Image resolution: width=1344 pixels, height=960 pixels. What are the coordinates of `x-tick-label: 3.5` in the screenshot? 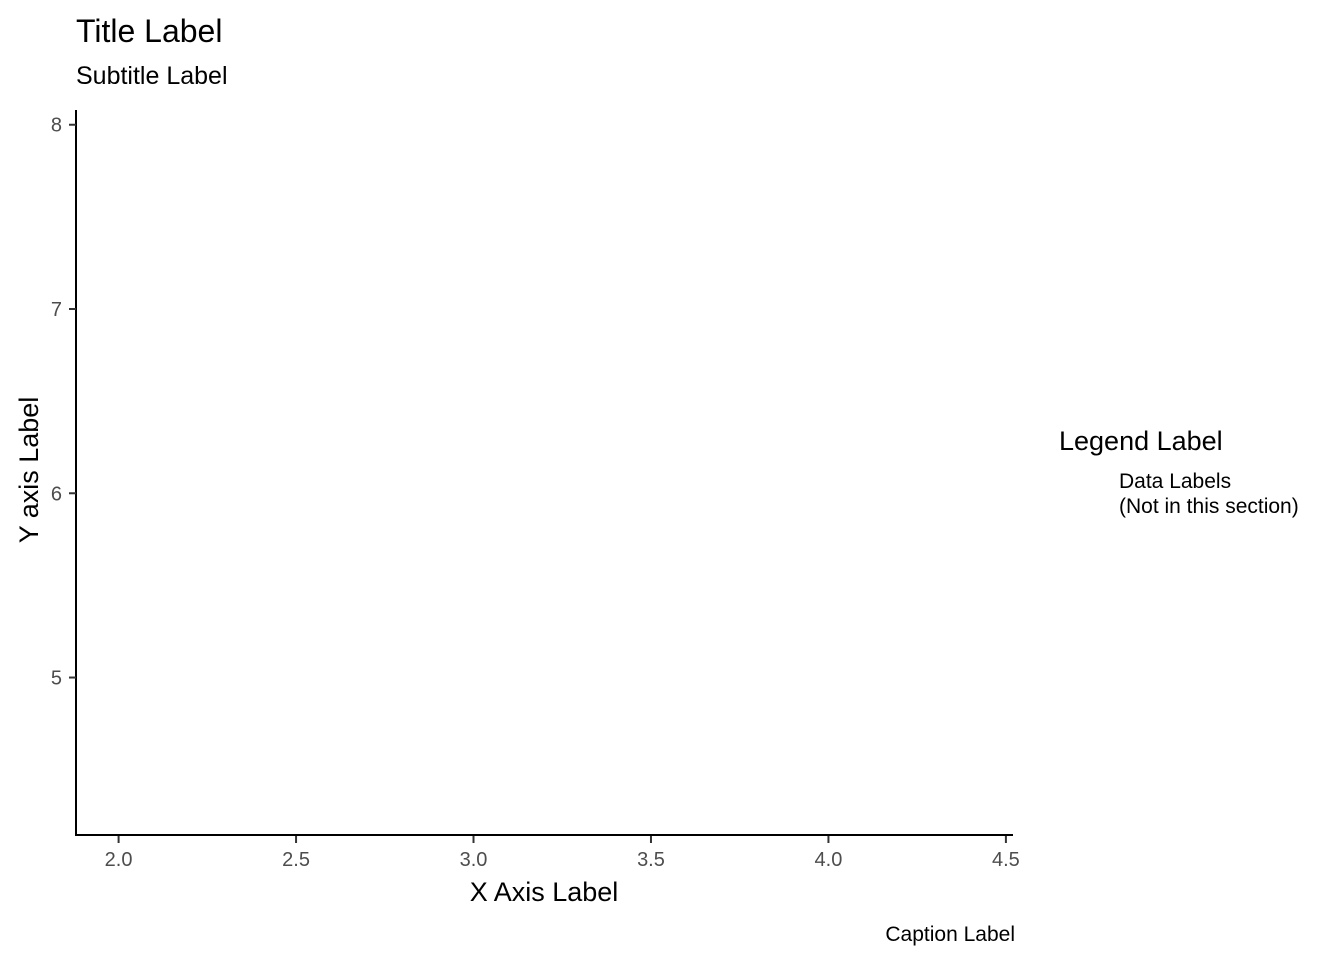 It's located at (651, 860).